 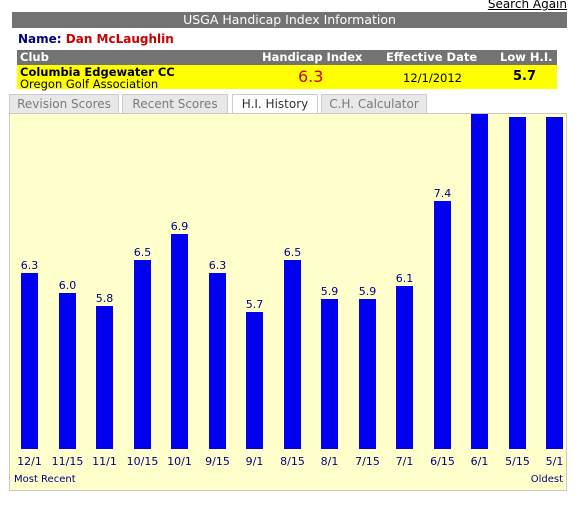 What do you see at coordinates (68, 285) in the screenshot?
I see `bar-value-label: 6.0` at bounding box center [68, 285].